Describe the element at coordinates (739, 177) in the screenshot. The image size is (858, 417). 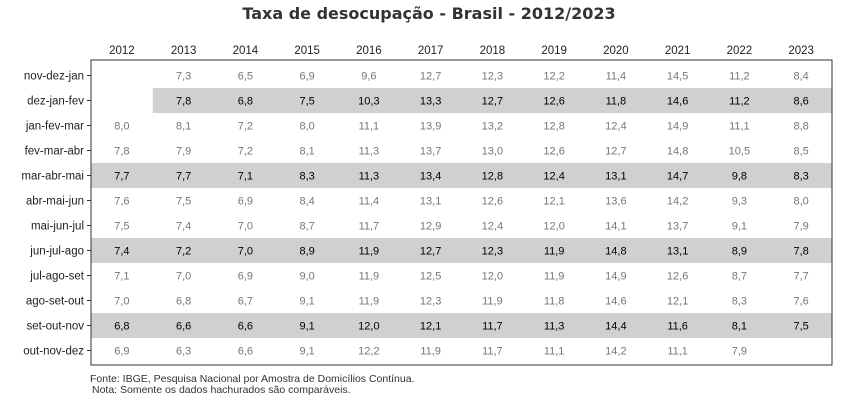
I see `cell-value: 9,8` at that location.